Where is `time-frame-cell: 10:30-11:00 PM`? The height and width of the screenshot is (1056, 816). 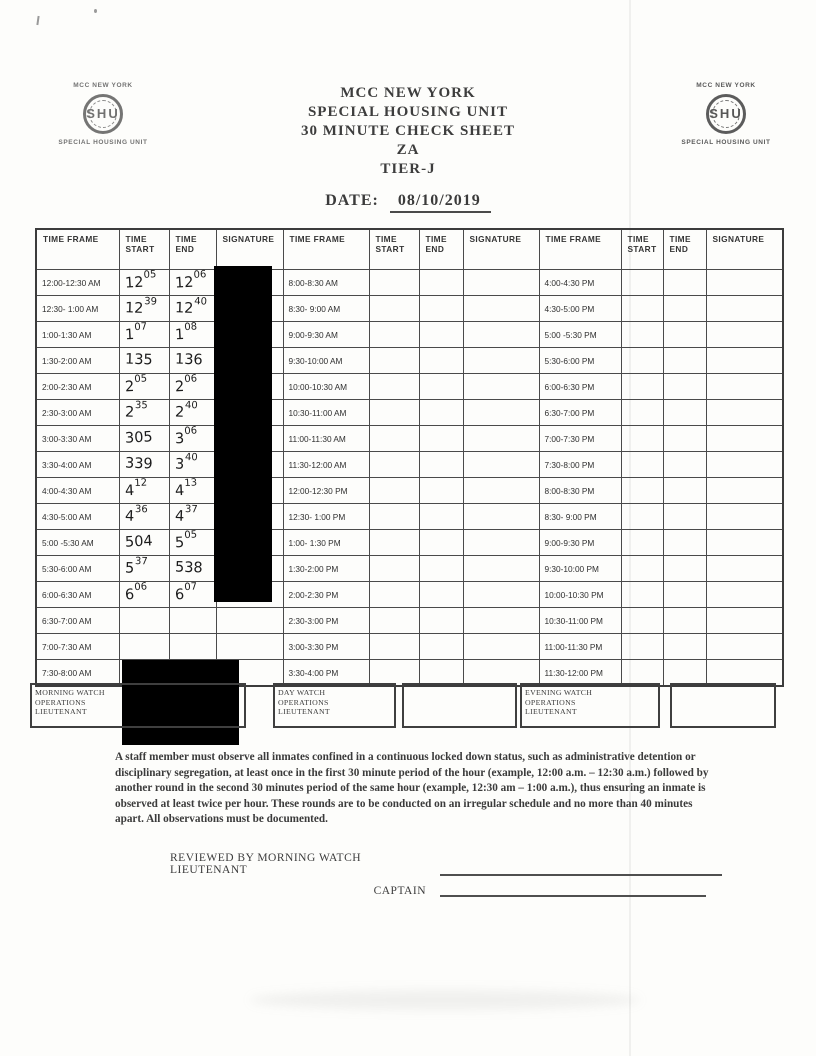 time-frame-cell: 10:30-11:00 PM is located at coordinates (580, 620).